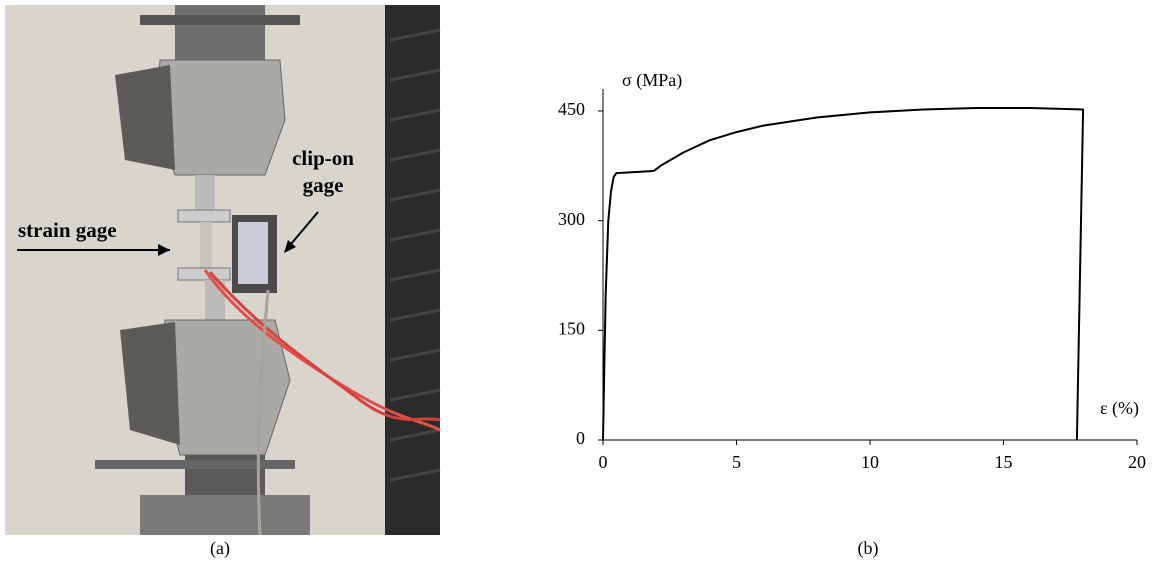 The image size is (1163, 565). Describe the element at coordinates (225, 515) in the screenshot. I see `base` at that location.